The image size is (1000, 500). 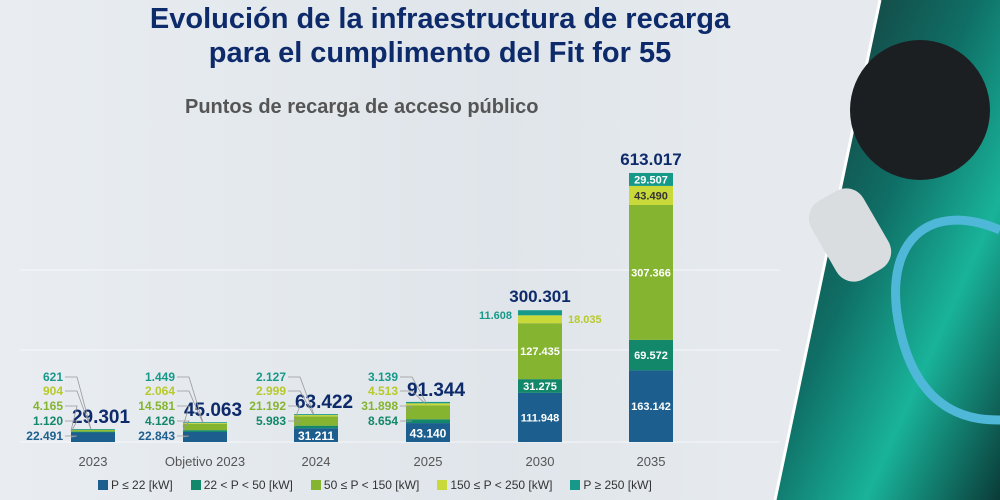 What do you see at coordinates (156, 406) in the screenshot?
I see `data-label: 14.581` at bounding box center [156, 406].